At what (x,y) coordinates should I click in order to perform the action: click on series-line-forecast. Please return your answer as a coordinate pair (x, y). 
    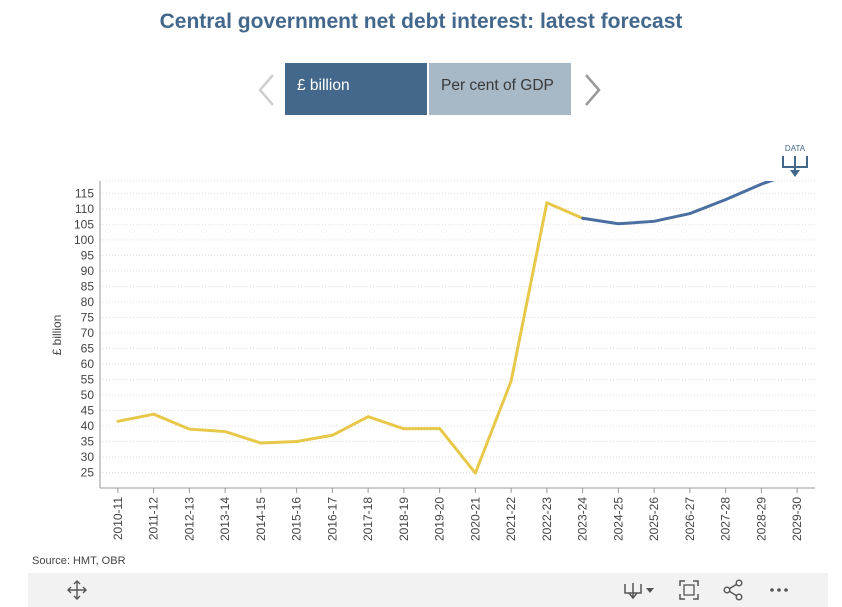
    Looking at the image, I should click on (678, 203).